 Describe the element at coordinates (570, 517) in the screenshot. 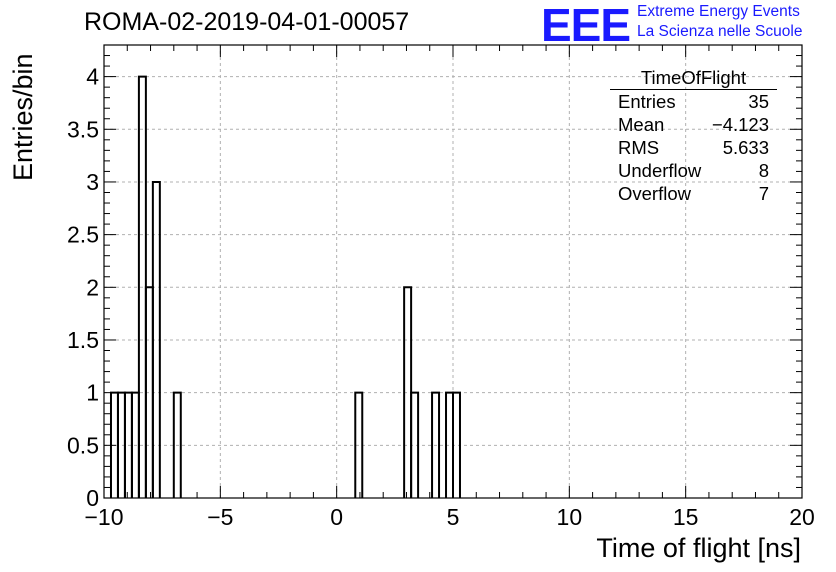

I see `x-tick-label: 10` at that location.